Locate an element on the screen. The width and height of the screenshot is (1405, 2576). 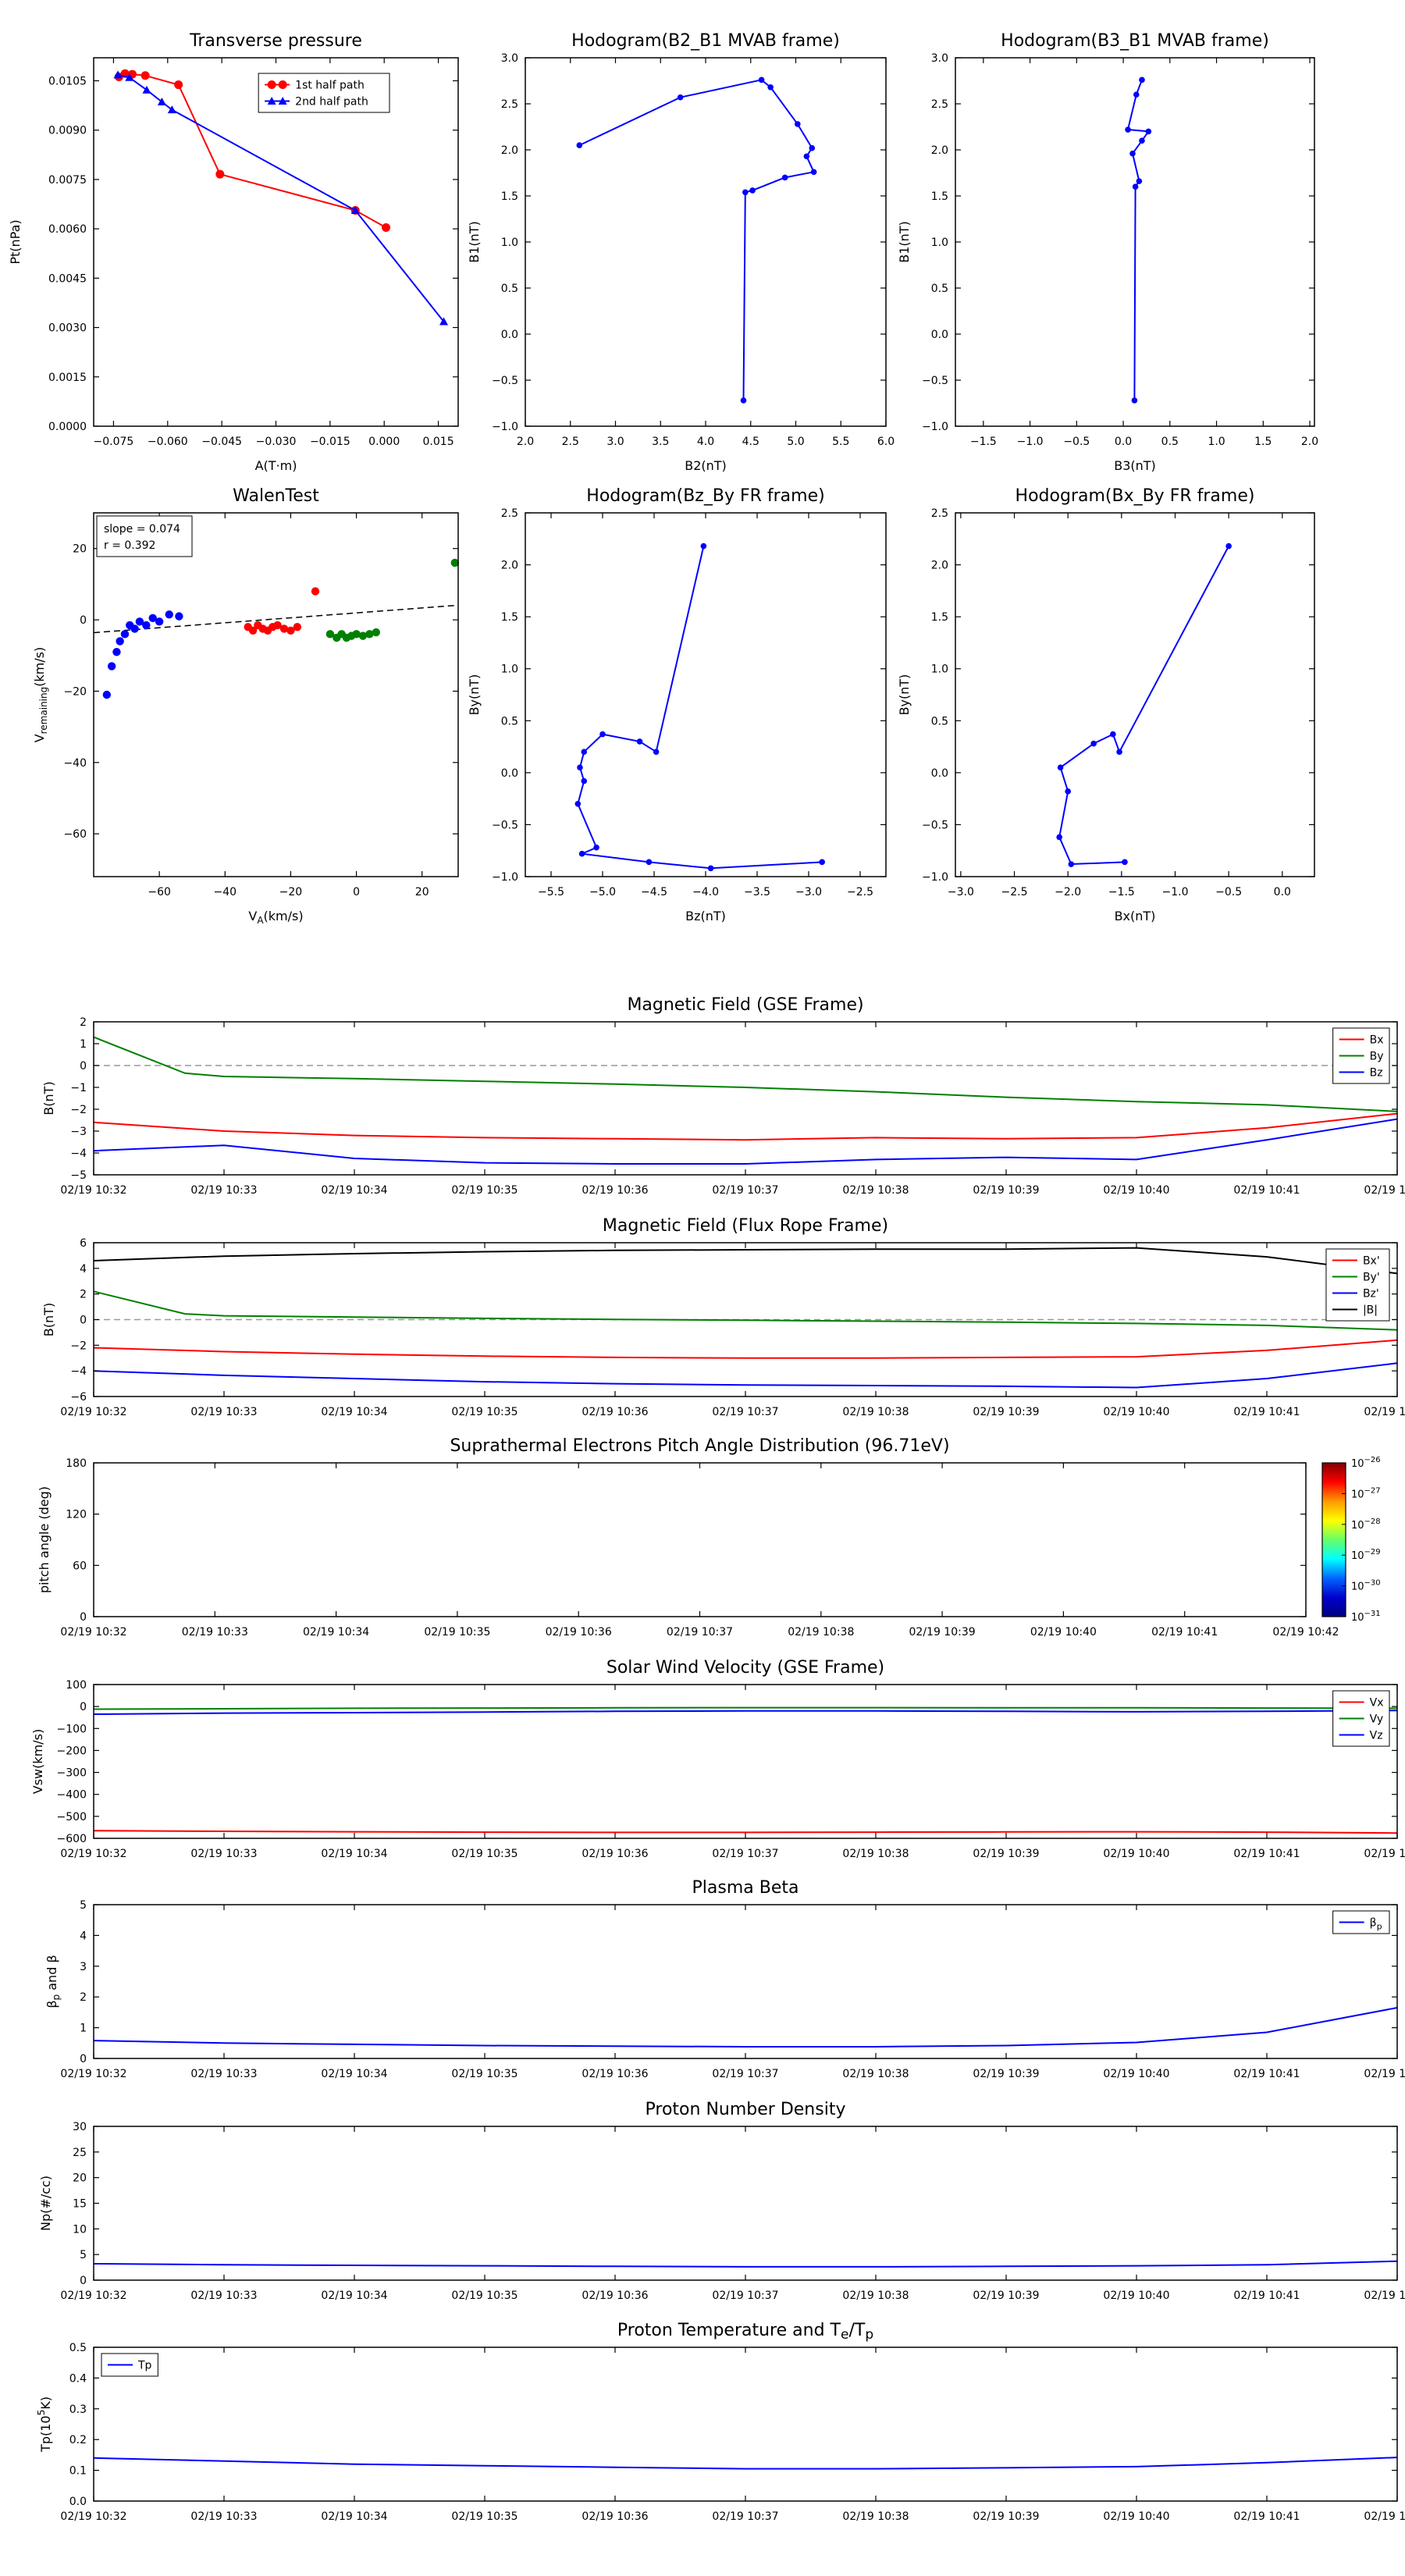
y-tick-label: 25 is located at coordinates (80, 2153).